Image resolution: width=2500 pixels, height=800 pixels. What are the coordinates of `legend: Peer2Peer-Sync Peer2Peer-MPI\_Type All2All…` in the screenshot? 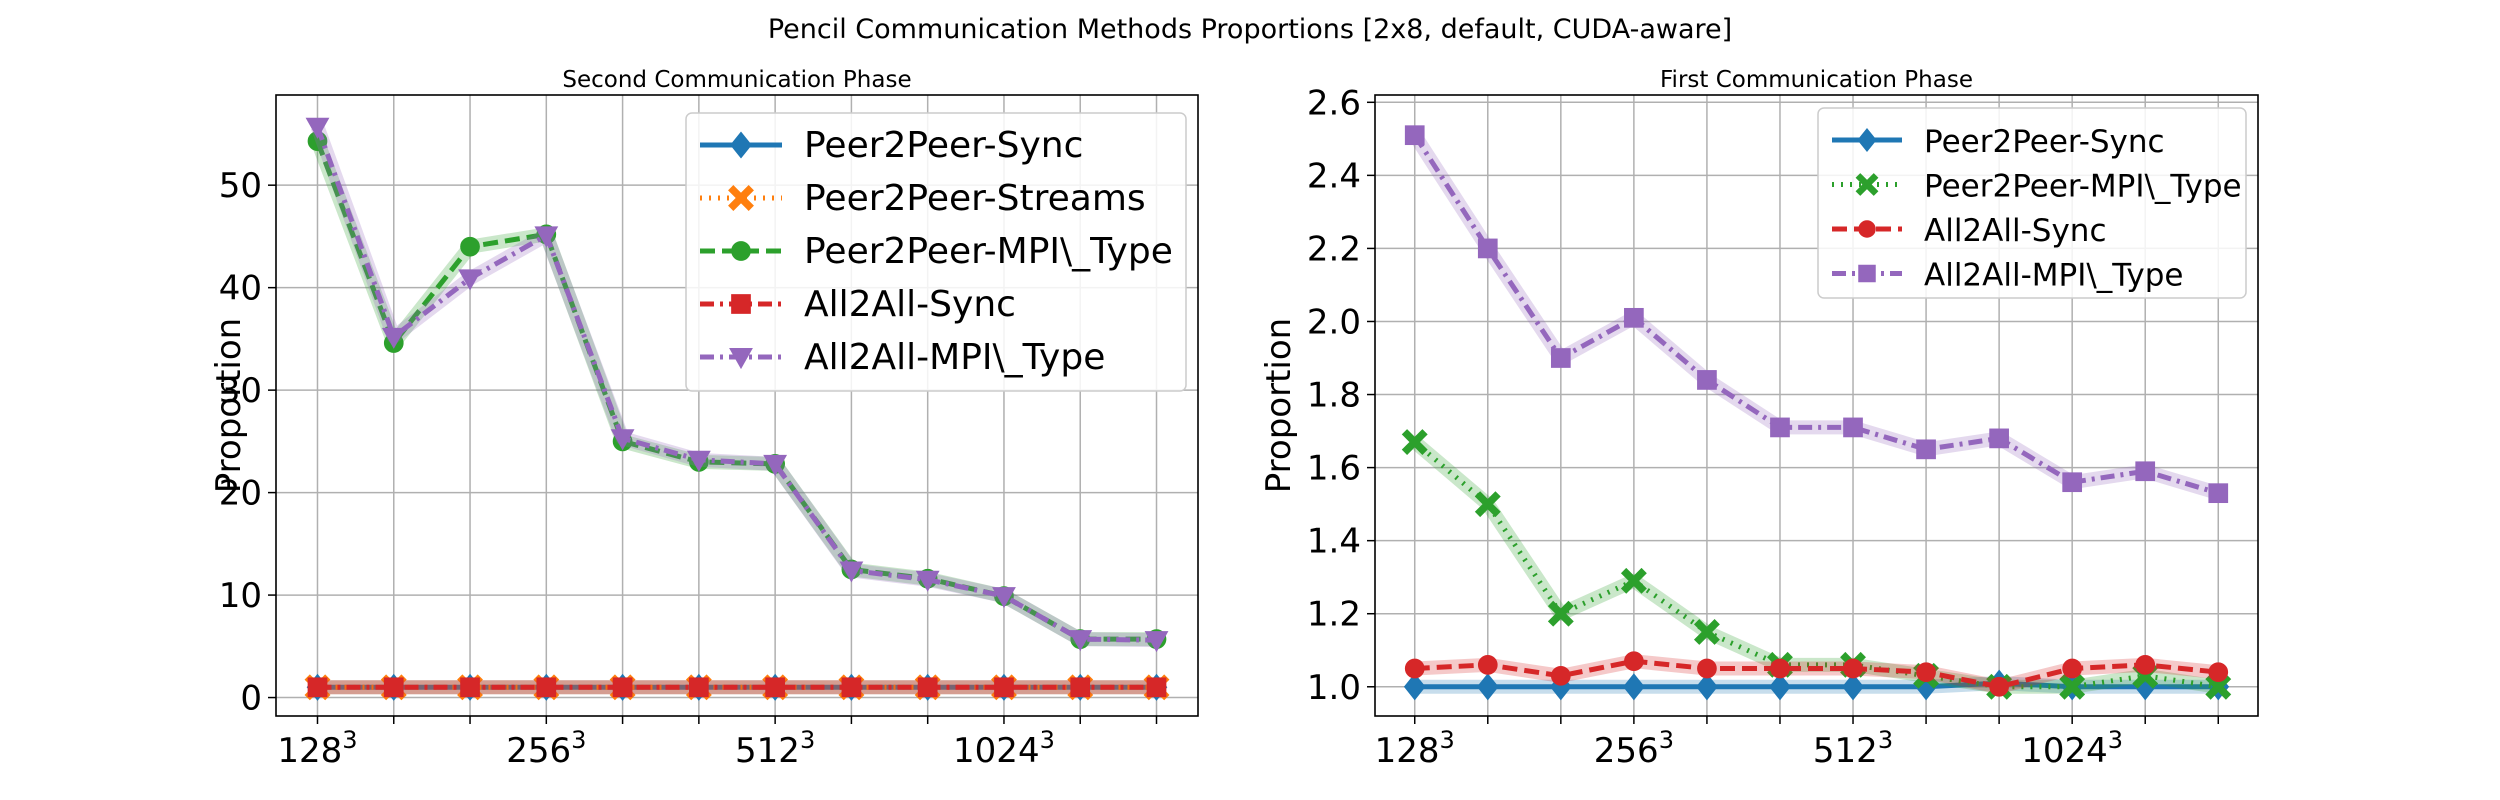 It's located at (2032, 203).